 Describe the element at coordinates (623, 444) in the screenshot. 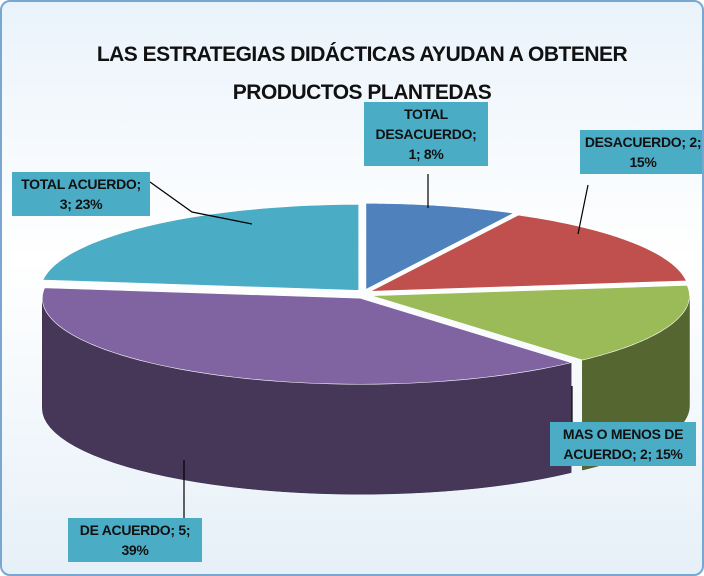

I see `data-label: MAS O MENOS DE ACUERDO; 2; 15%` at that location.